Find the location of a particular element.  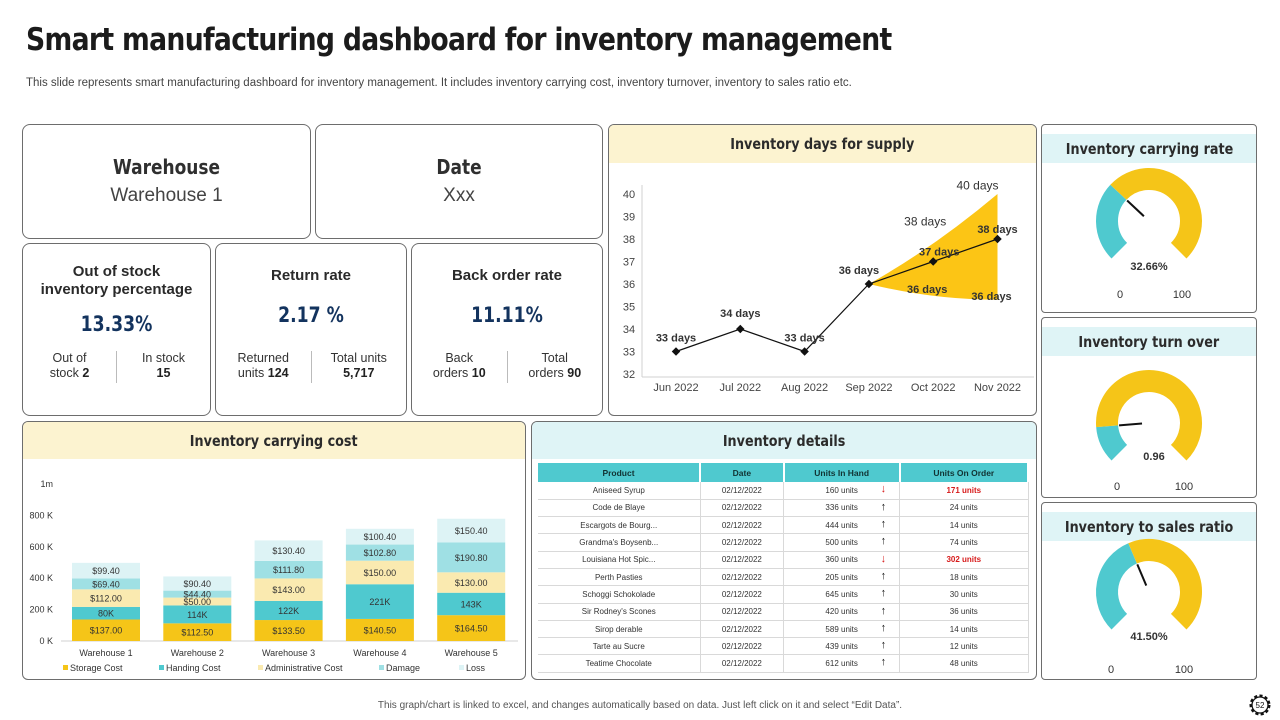

back-order-left-value: 10 is located at coordinates (478, 373).